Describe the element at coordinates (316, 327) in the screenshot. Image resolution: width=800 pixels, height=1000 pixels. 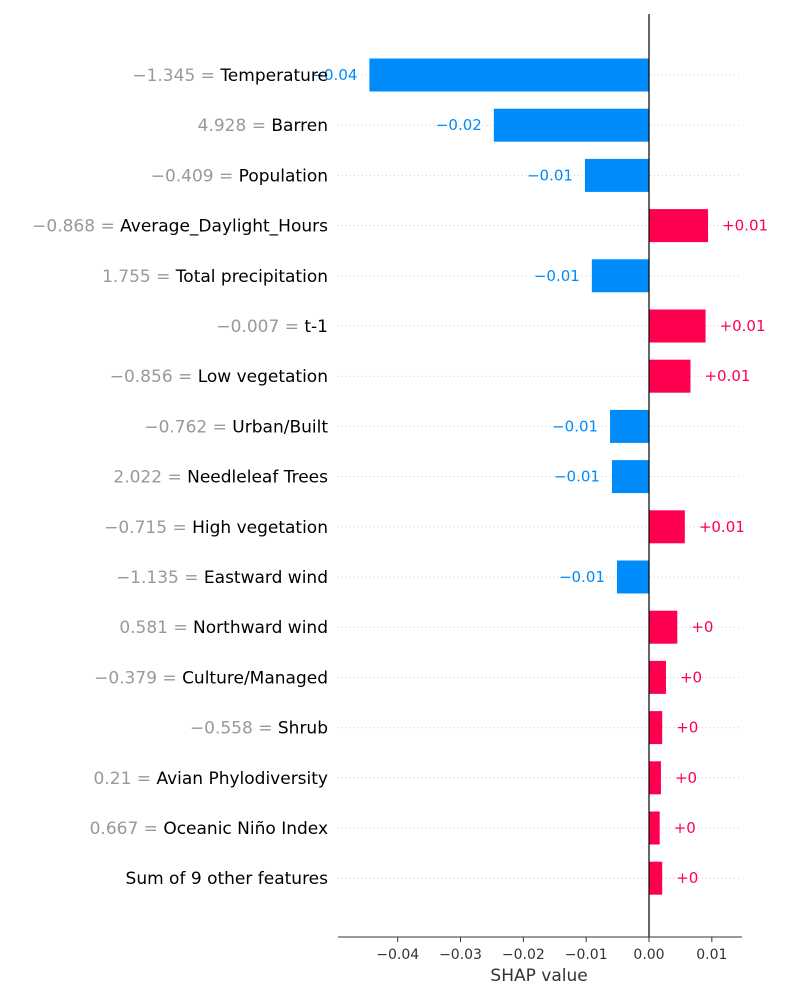
I see `feature-name-text: t-1` at that location.